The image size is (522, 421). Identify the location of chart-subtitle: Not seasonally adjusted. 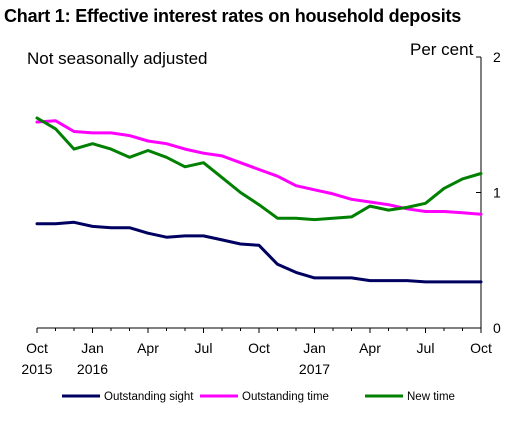
(117, 58).